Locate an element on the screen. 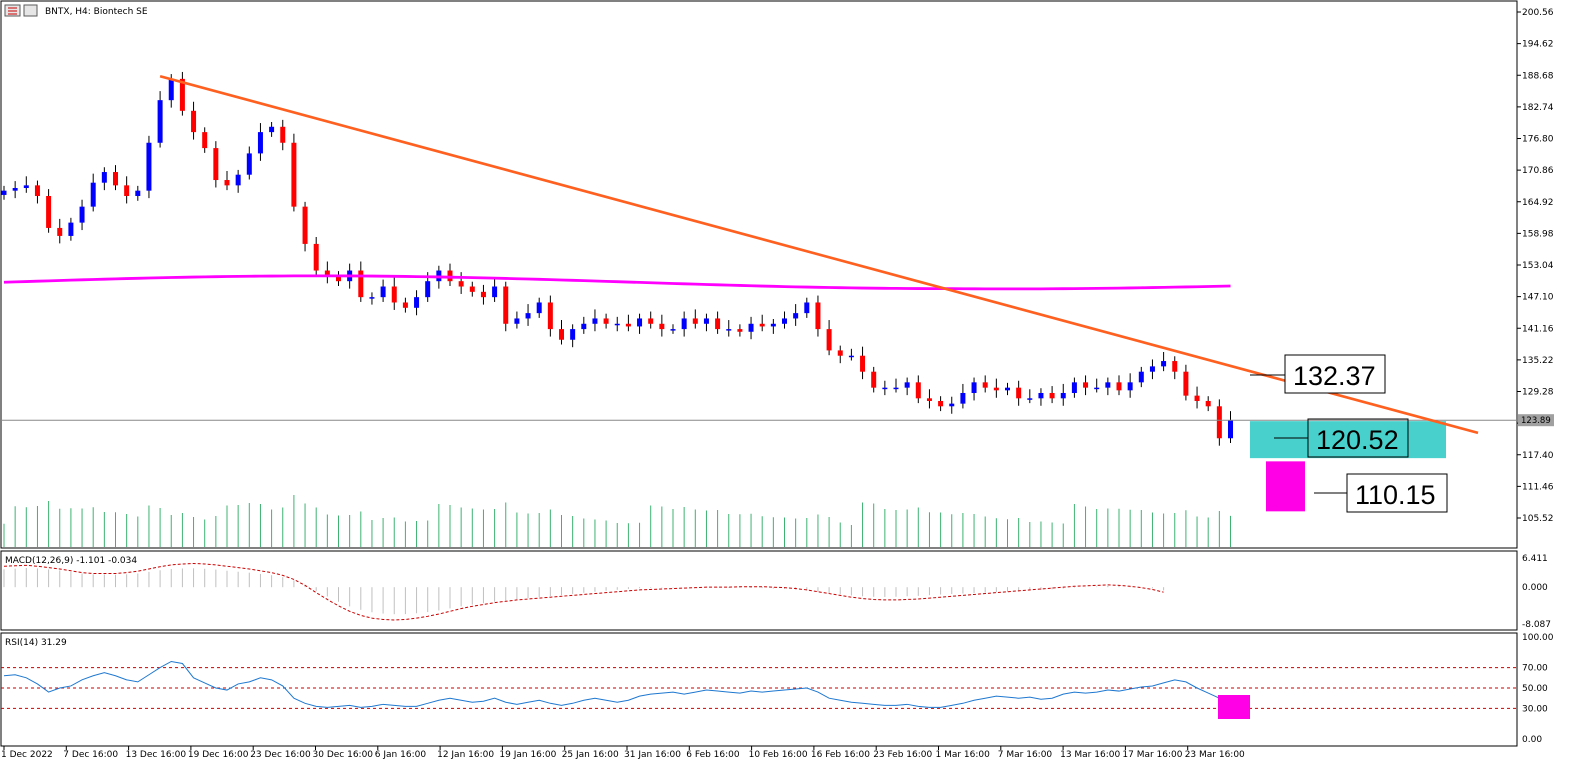 The width and height of the screenshot is (1587, 780). time-tick-label: 23 Feb 16:00 is located at coordinates (902, 755).